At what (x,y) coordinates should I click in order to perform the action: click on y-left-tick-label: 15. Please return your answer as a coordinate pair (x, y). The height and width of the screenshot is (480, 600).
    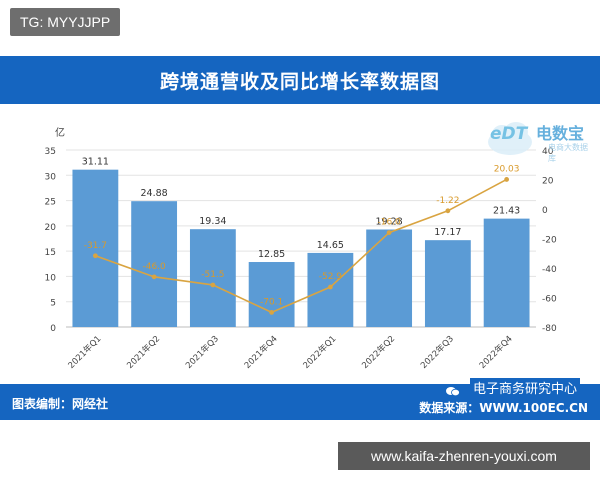
    Looking at the image, I should click on (50, 253).